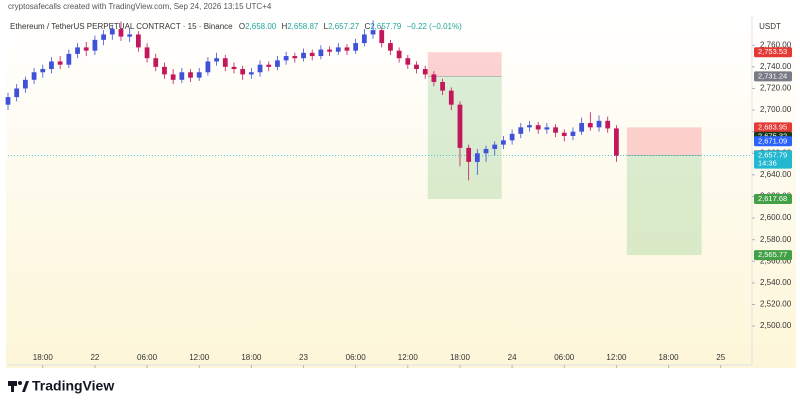 The height and width of the screenshot is (406, 800). Describe the element at coordinates (776, 109) in the screenshot. I see `y-tick-label: 2,700.00` at that location.